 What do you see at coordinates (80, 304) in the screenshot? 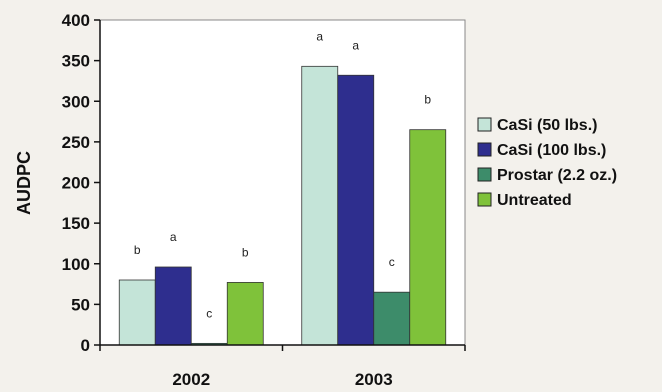
I see `y-tick-label: 50` at bounding box center [80, 304].